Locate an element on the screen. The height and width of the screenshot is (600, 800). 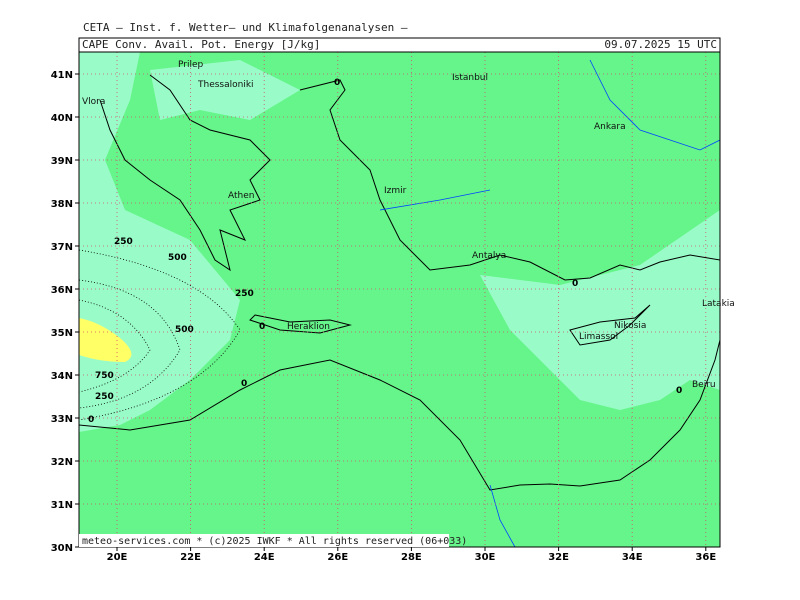
place: Nikosia is located at coordinates (630, 326).